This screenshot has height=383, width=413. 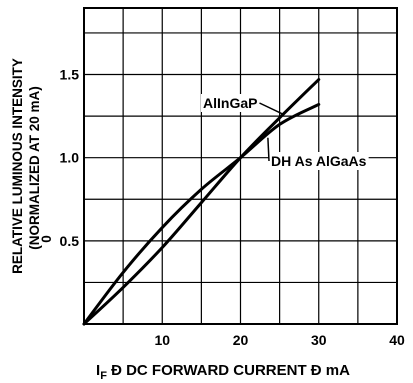 What do you see at coordinates (70, 75) in the screenshot?
I see `y-tick-label: 1.5` at bounding box center [70, 75].